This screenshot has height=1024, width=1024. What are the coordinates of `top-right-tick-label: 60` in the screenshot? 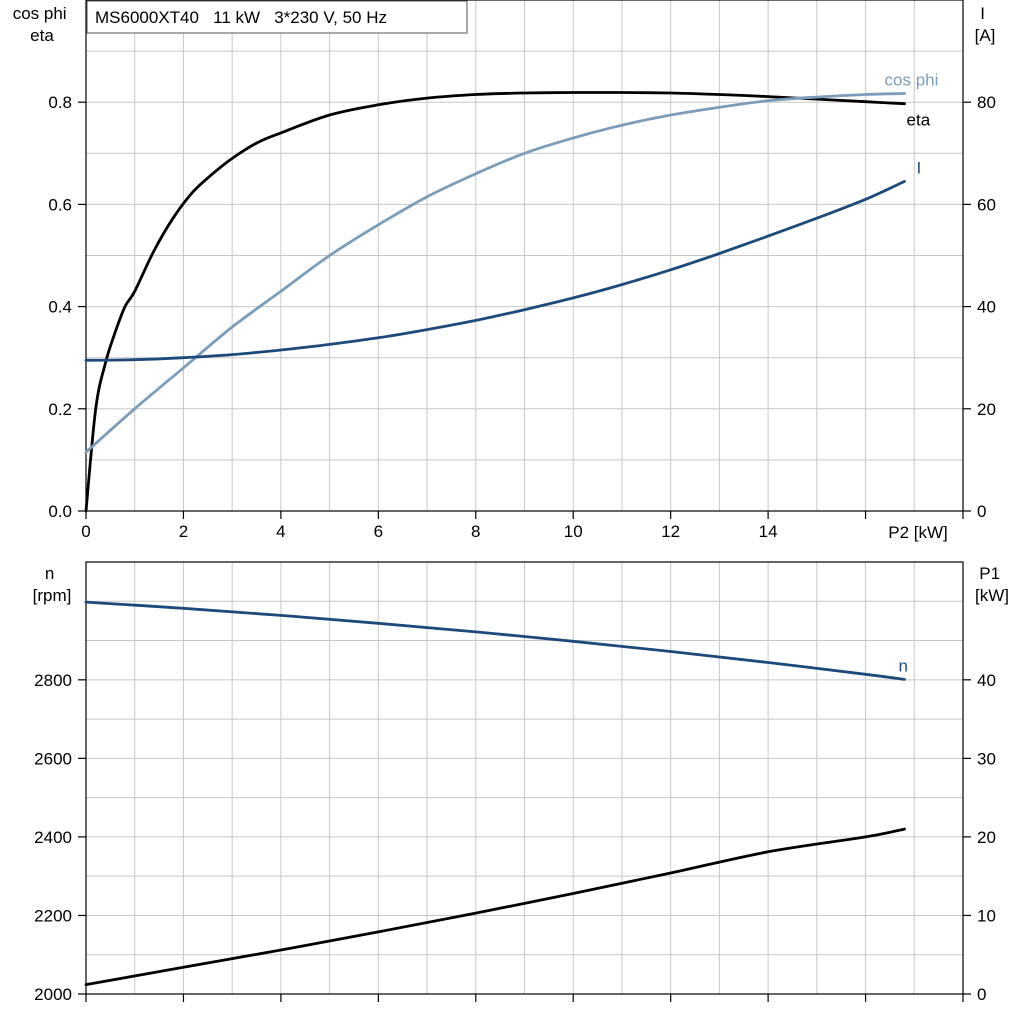 It's located at (986, 204).